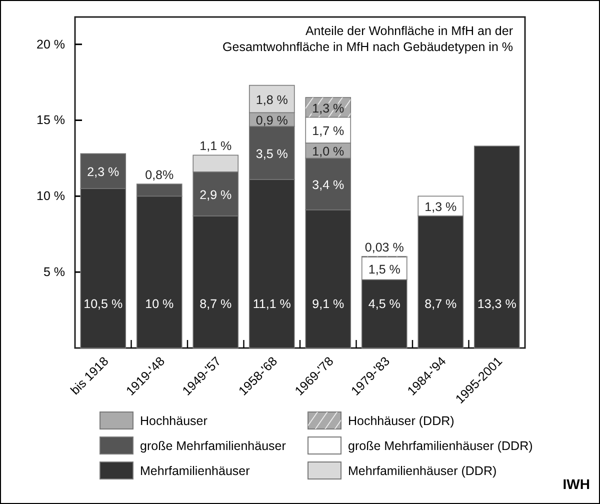 Image resolution: width=600 pixels, height=504 pixels. Describe the element at coordinates (367, 39) in the screenshot. I see `text: Anteile der Wohnfläche in MfH an der Gesamtwohnfläche in MfH nach Gebäudetypen in %` at that location.